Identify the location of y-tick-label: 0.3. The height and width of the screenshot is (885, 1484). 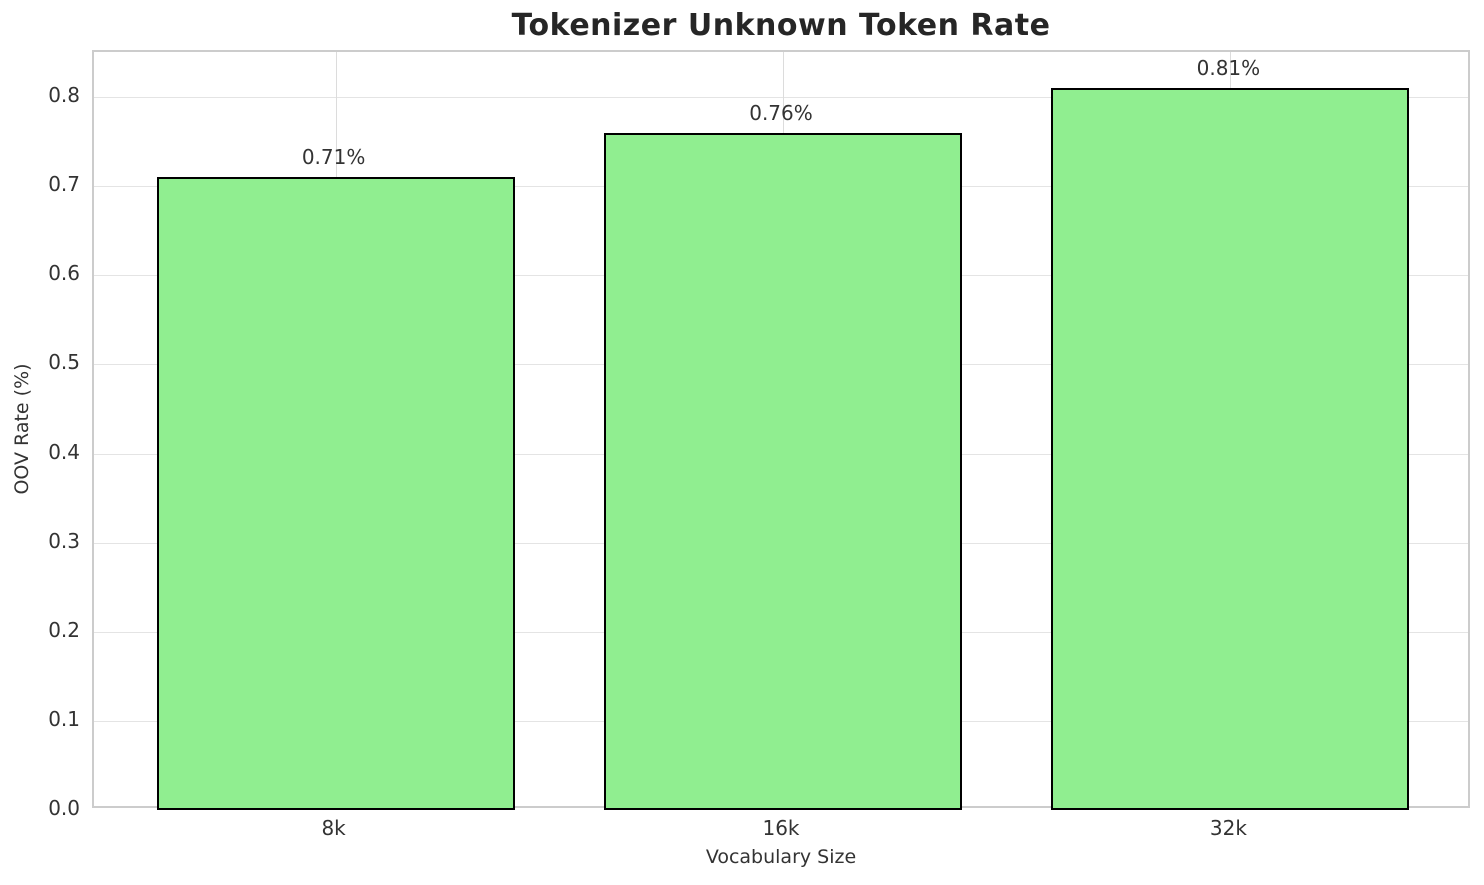
(64, 540).